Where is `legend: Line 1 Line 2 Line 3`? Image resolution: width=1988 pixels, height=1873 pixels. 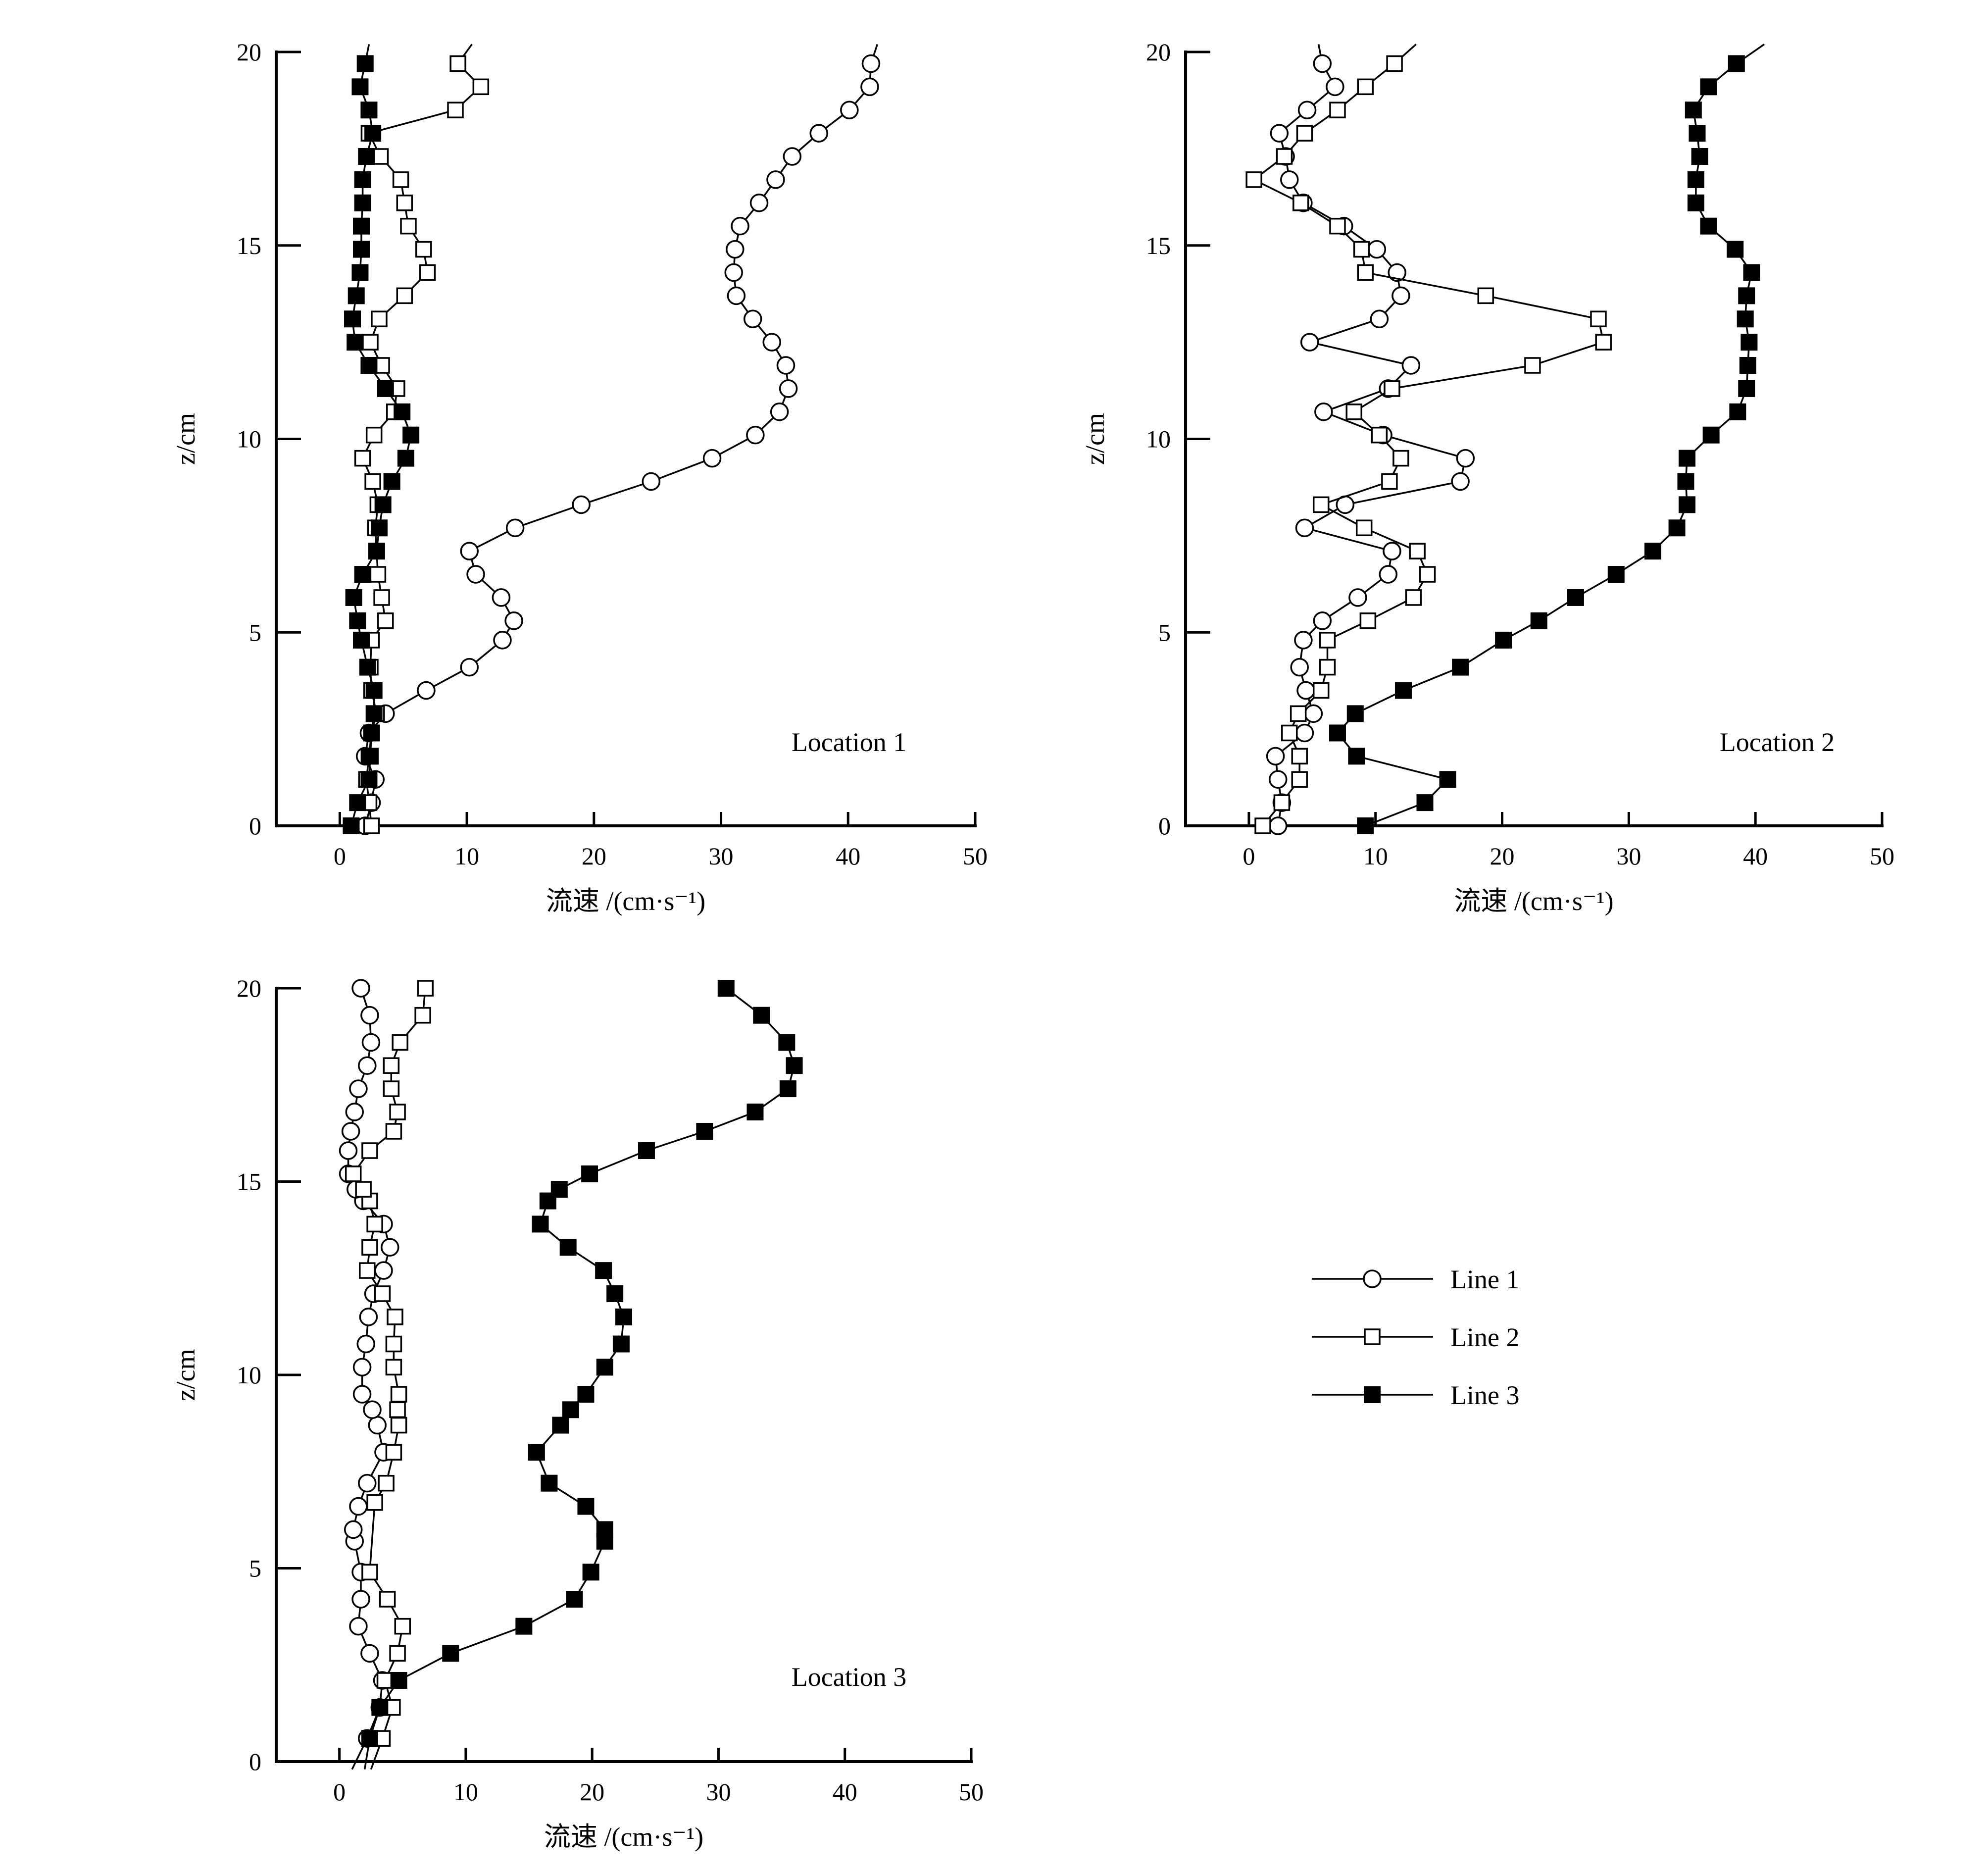 legend: Line 1 Line 2 Line 3 is located at coordinates (1415, 1338).